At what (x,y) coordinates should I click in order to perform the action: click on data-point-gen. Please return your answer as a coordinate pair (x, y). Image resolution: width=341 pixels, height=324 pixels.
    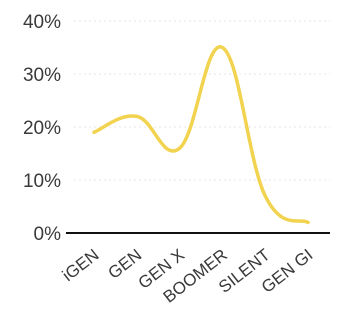
    Looking at the image, I should click on (137, 116).